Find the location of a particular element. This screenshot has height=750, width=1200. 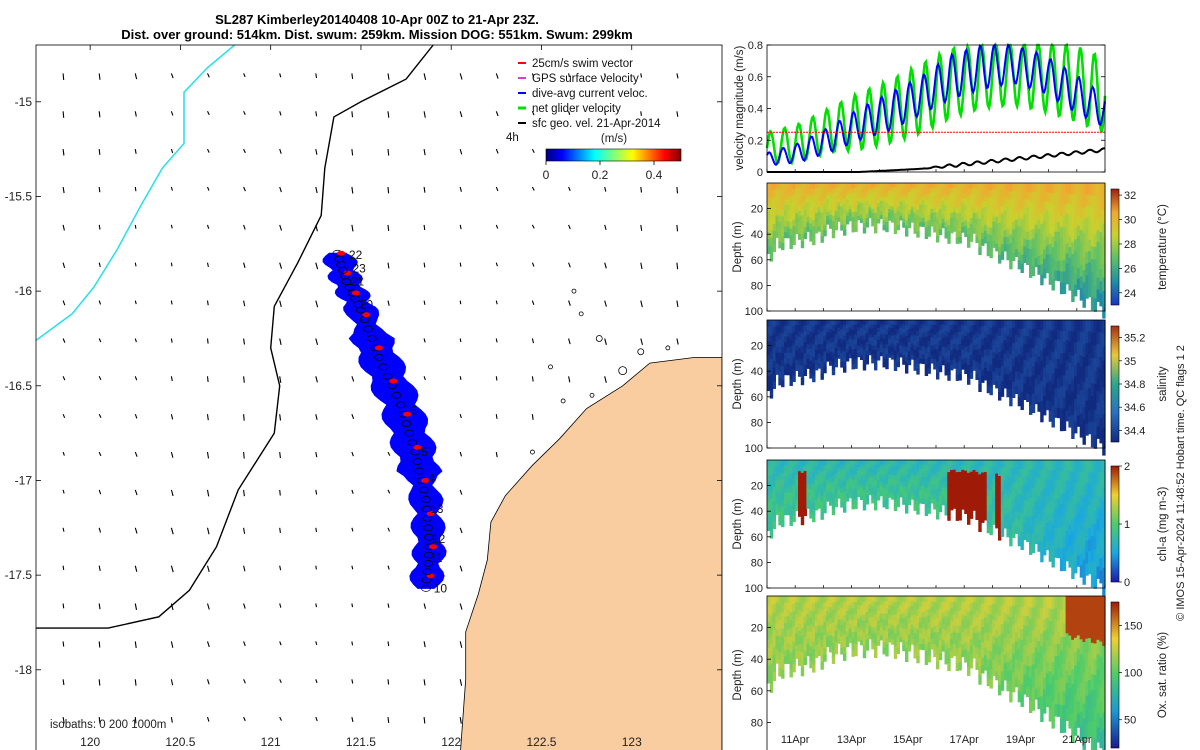

track-day-10: 10 is located at coordinates (441, 588).